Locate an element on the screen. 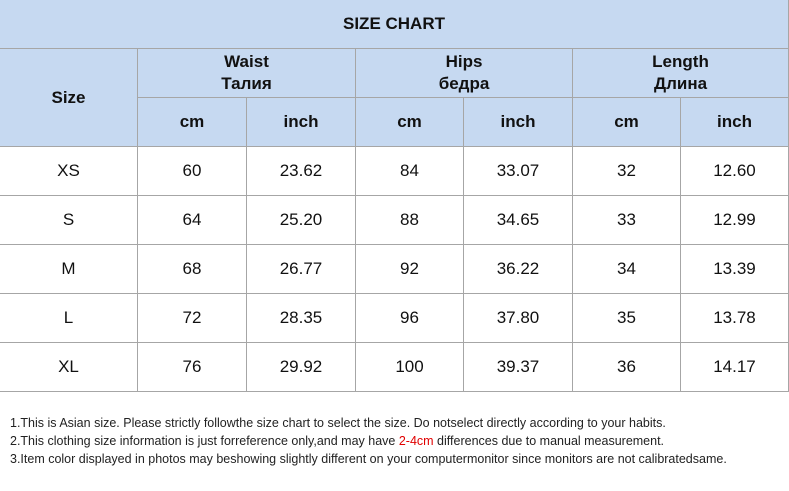 This screenshot has height=491, width=789. cell-text: 72 is located at coordinates (192, 317).